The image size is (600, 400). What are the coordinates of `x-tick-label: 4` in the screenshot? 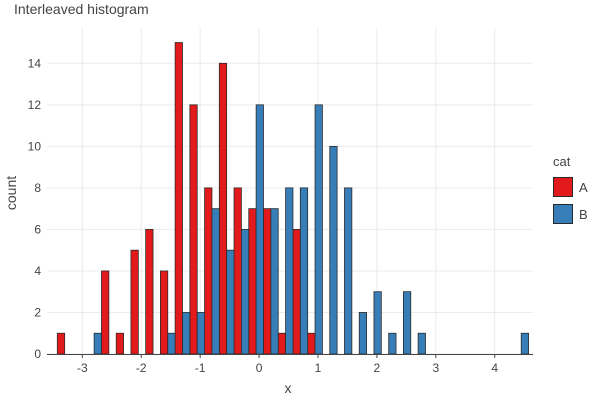 It's located at (494, 368).